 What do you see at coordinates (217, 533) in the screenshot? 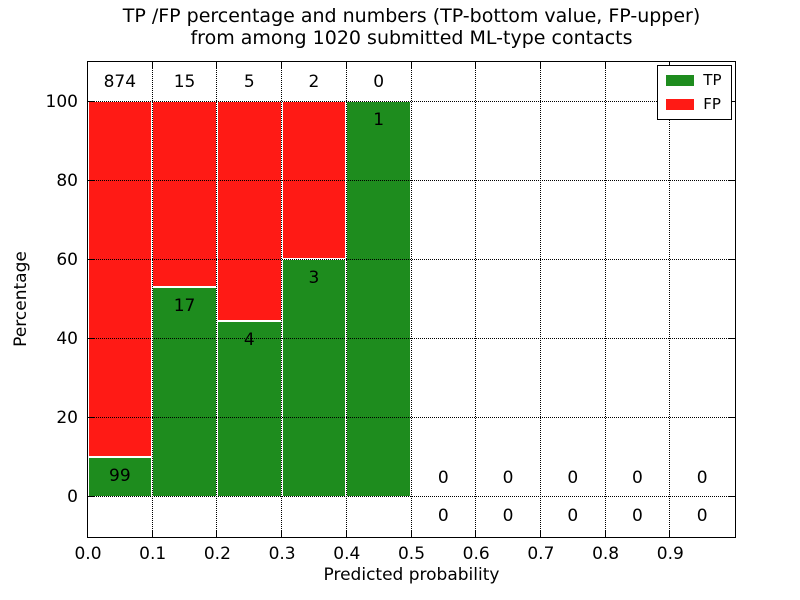
I see `tick-bottom-0.2` at bounding box center [217, 533].